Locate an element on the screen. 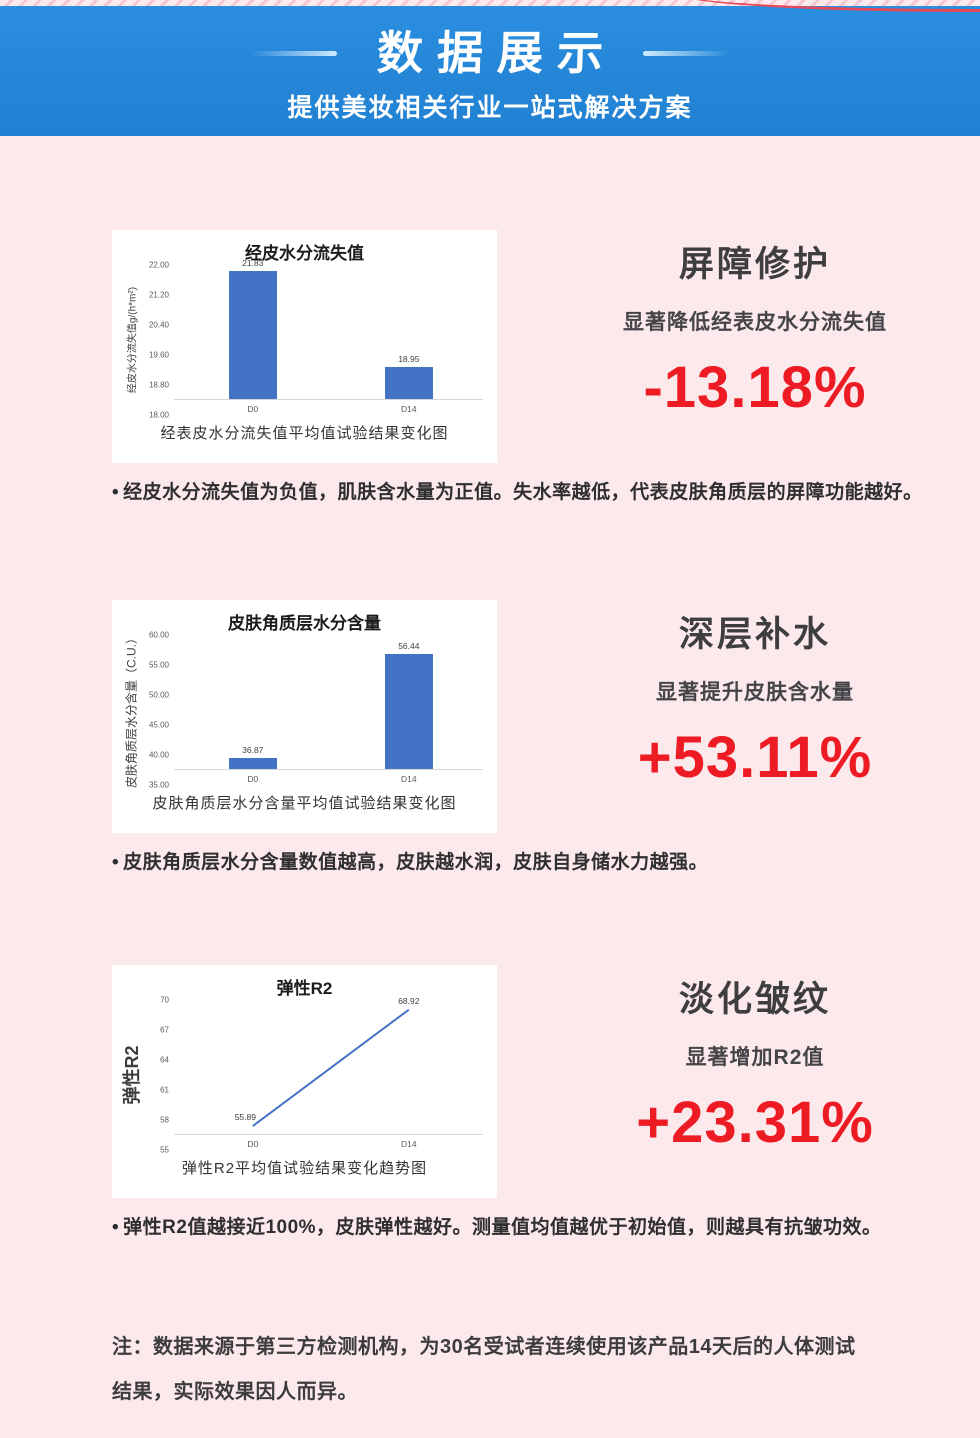 This screenshot has width=980, height=1438. bar: 56.44 is located at coordinates (408, 705).